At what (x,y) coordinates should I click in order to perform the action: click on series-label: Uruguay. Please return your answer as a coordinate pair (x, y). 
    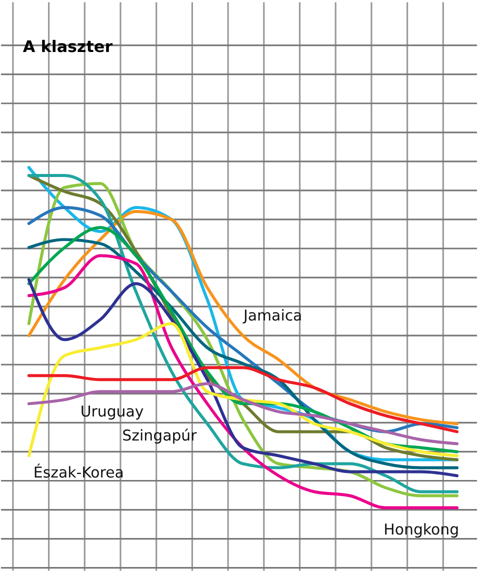
    Looking at the image, I should click on (112, 411).